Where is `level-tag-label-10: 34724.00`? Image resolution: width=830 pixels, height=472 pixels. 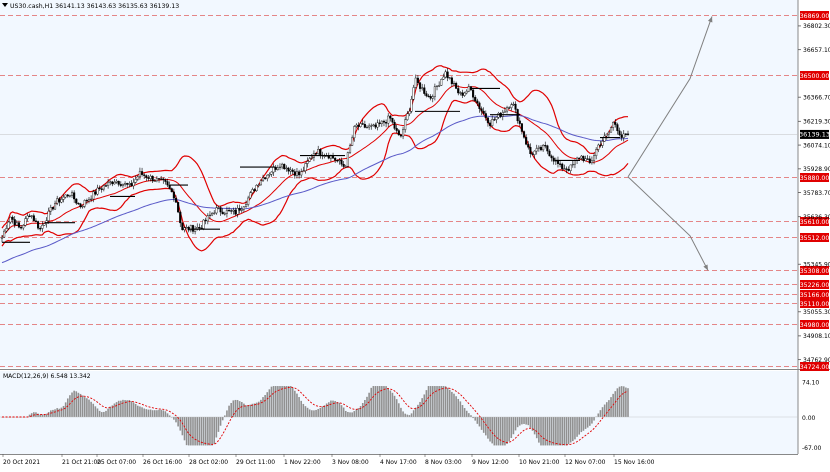 level-tag-label-10: 34724.00 is located at coordinates (815, 367).